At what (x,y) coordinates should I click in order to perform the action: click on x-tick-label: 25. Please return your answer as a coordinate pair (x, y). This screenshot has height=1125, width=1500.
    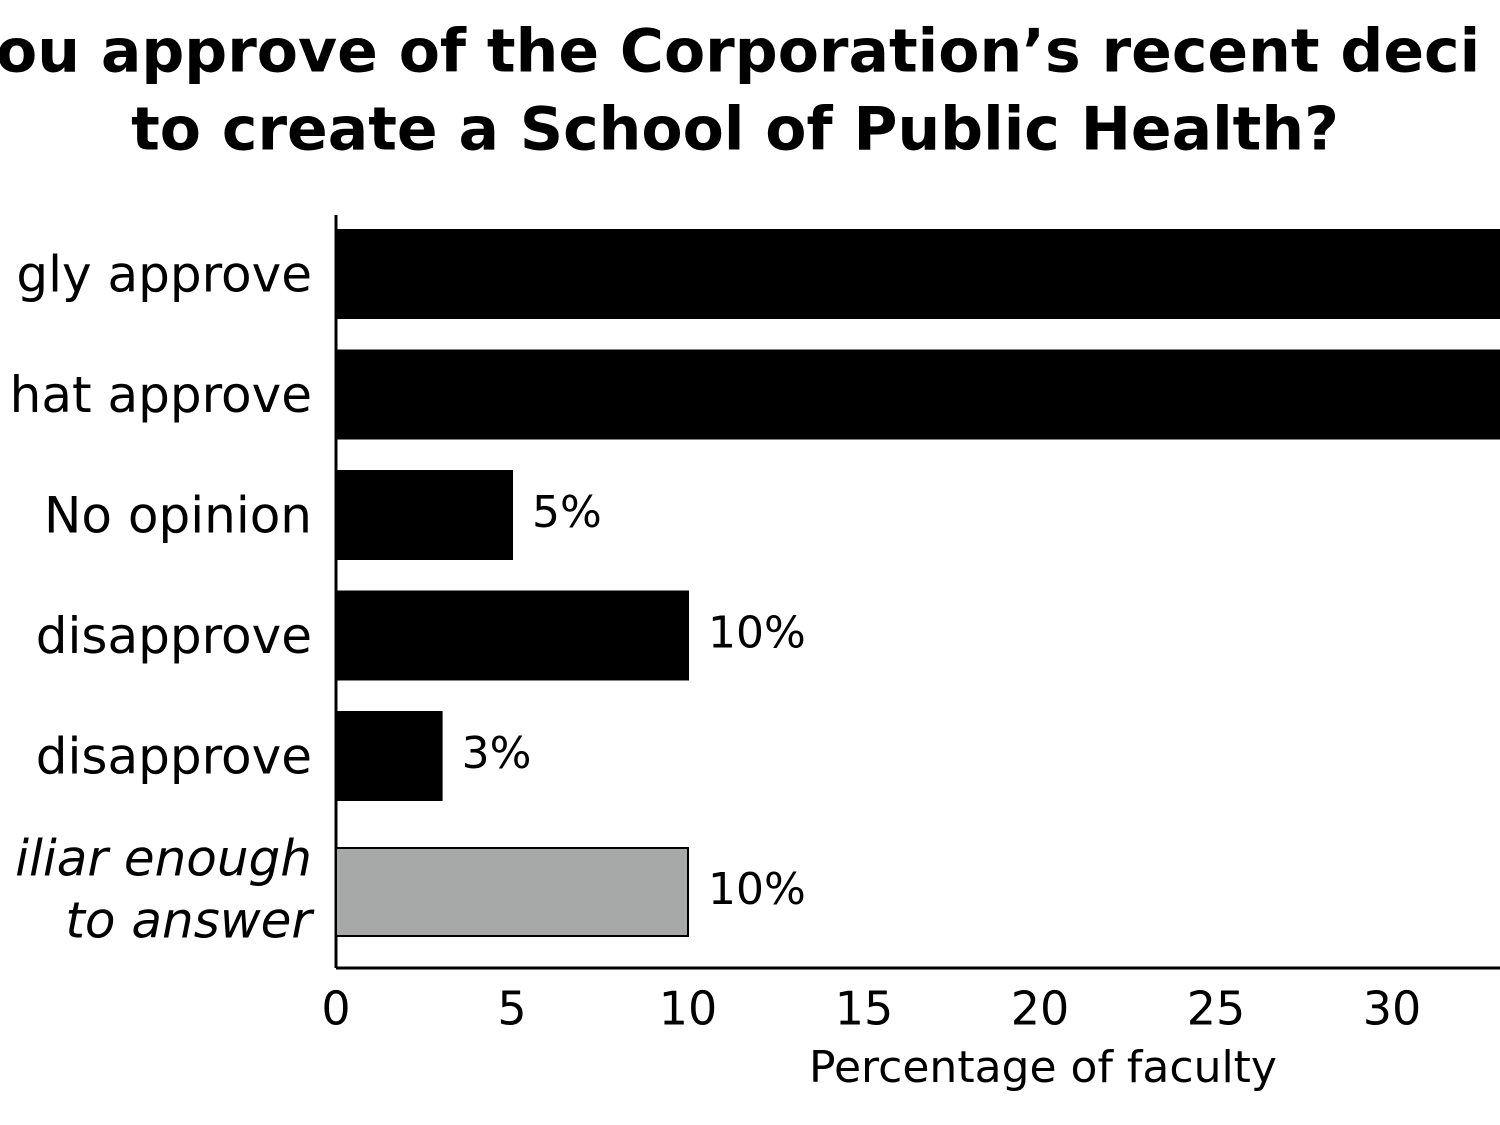
    Looking at the image, I should click on (1216, 1009).